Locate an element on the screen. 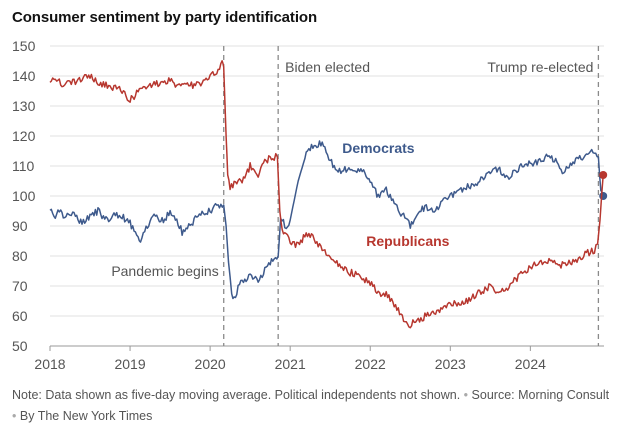  y-tick-label: 60 is located at coordinates (20, 316).